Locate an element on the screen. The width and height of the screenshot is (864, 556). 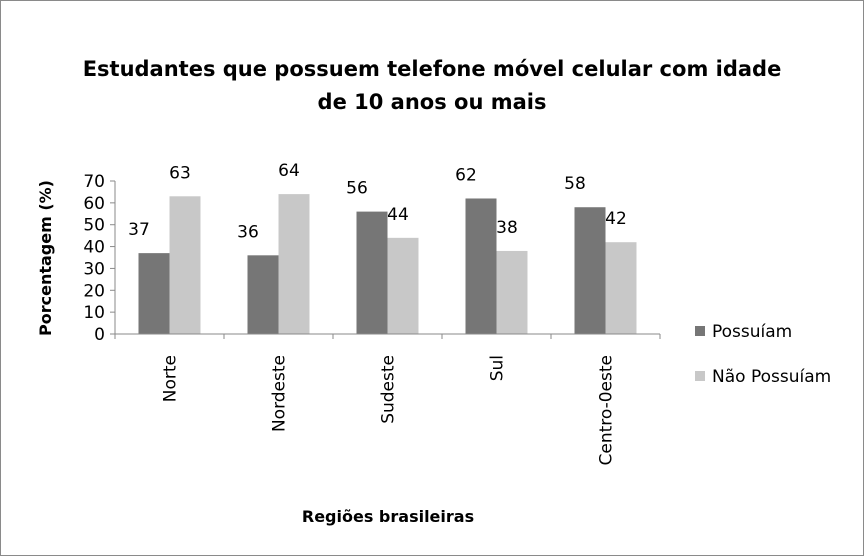
y-tick-label: 70 is located at coordinates (94, 182).